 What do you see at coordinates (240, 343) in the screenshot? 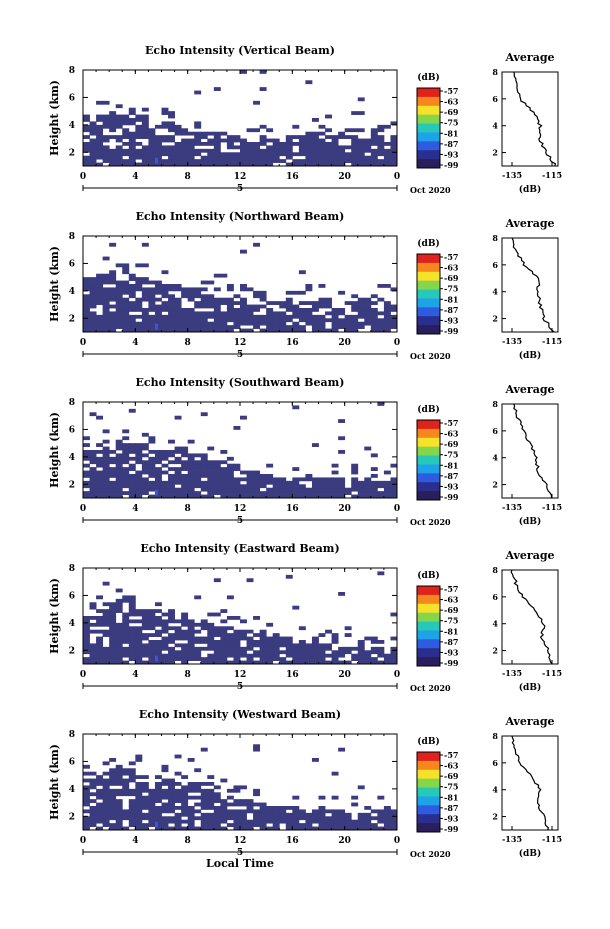
I see `x-tick-label: 12` at bounding box center [240, 343].